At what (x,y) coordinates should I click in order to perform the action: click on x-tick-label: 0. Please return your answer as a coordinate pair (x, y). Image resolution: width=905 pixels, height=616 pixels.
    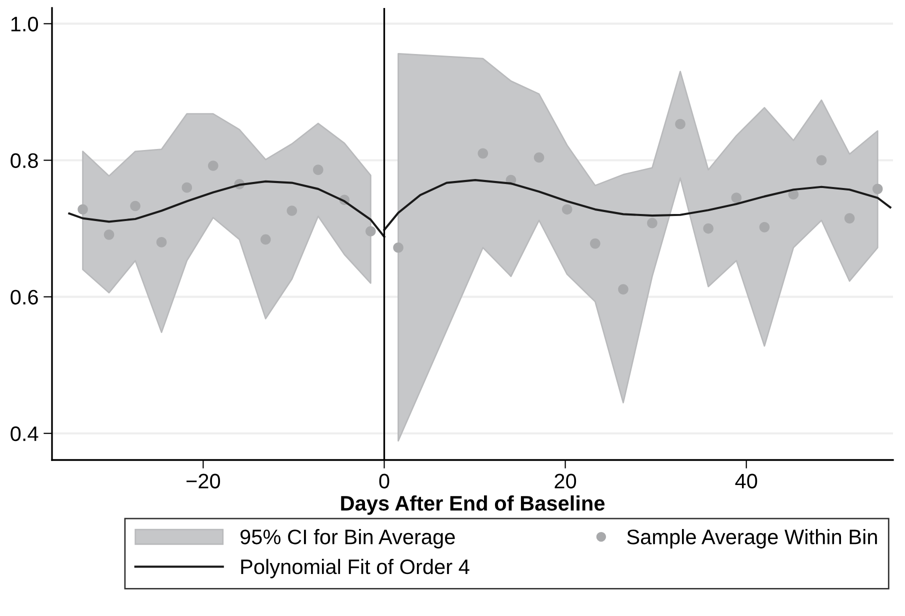
    Looking at the image, I should click on (384, 481).